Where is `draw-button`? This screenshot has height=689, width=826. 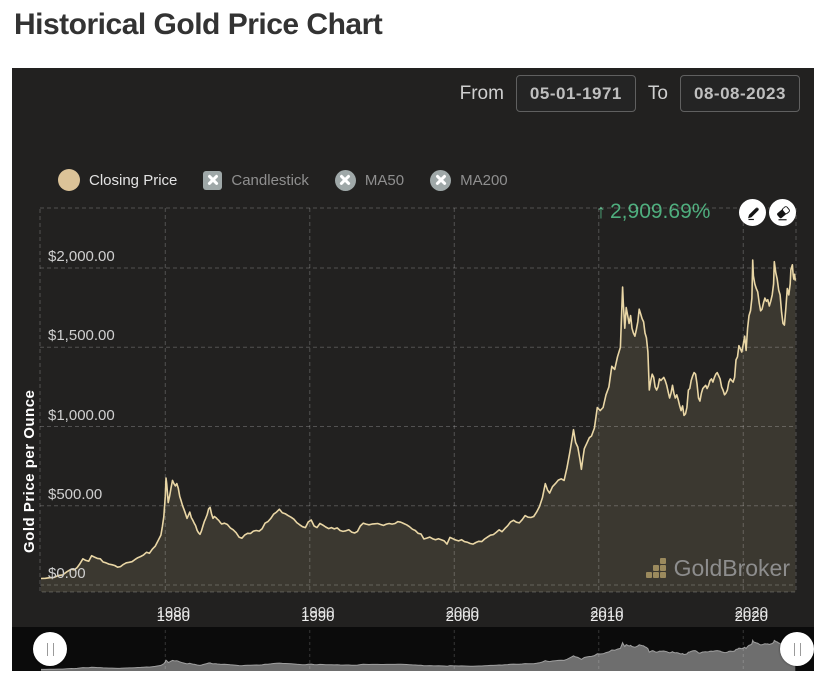 draw-button is located at coordinates (752, 212).